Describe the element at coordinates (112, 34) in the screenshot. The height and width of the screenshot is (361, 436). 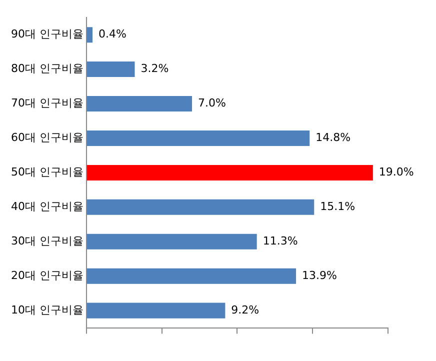
I see `data-label: 0.4%` at that location.